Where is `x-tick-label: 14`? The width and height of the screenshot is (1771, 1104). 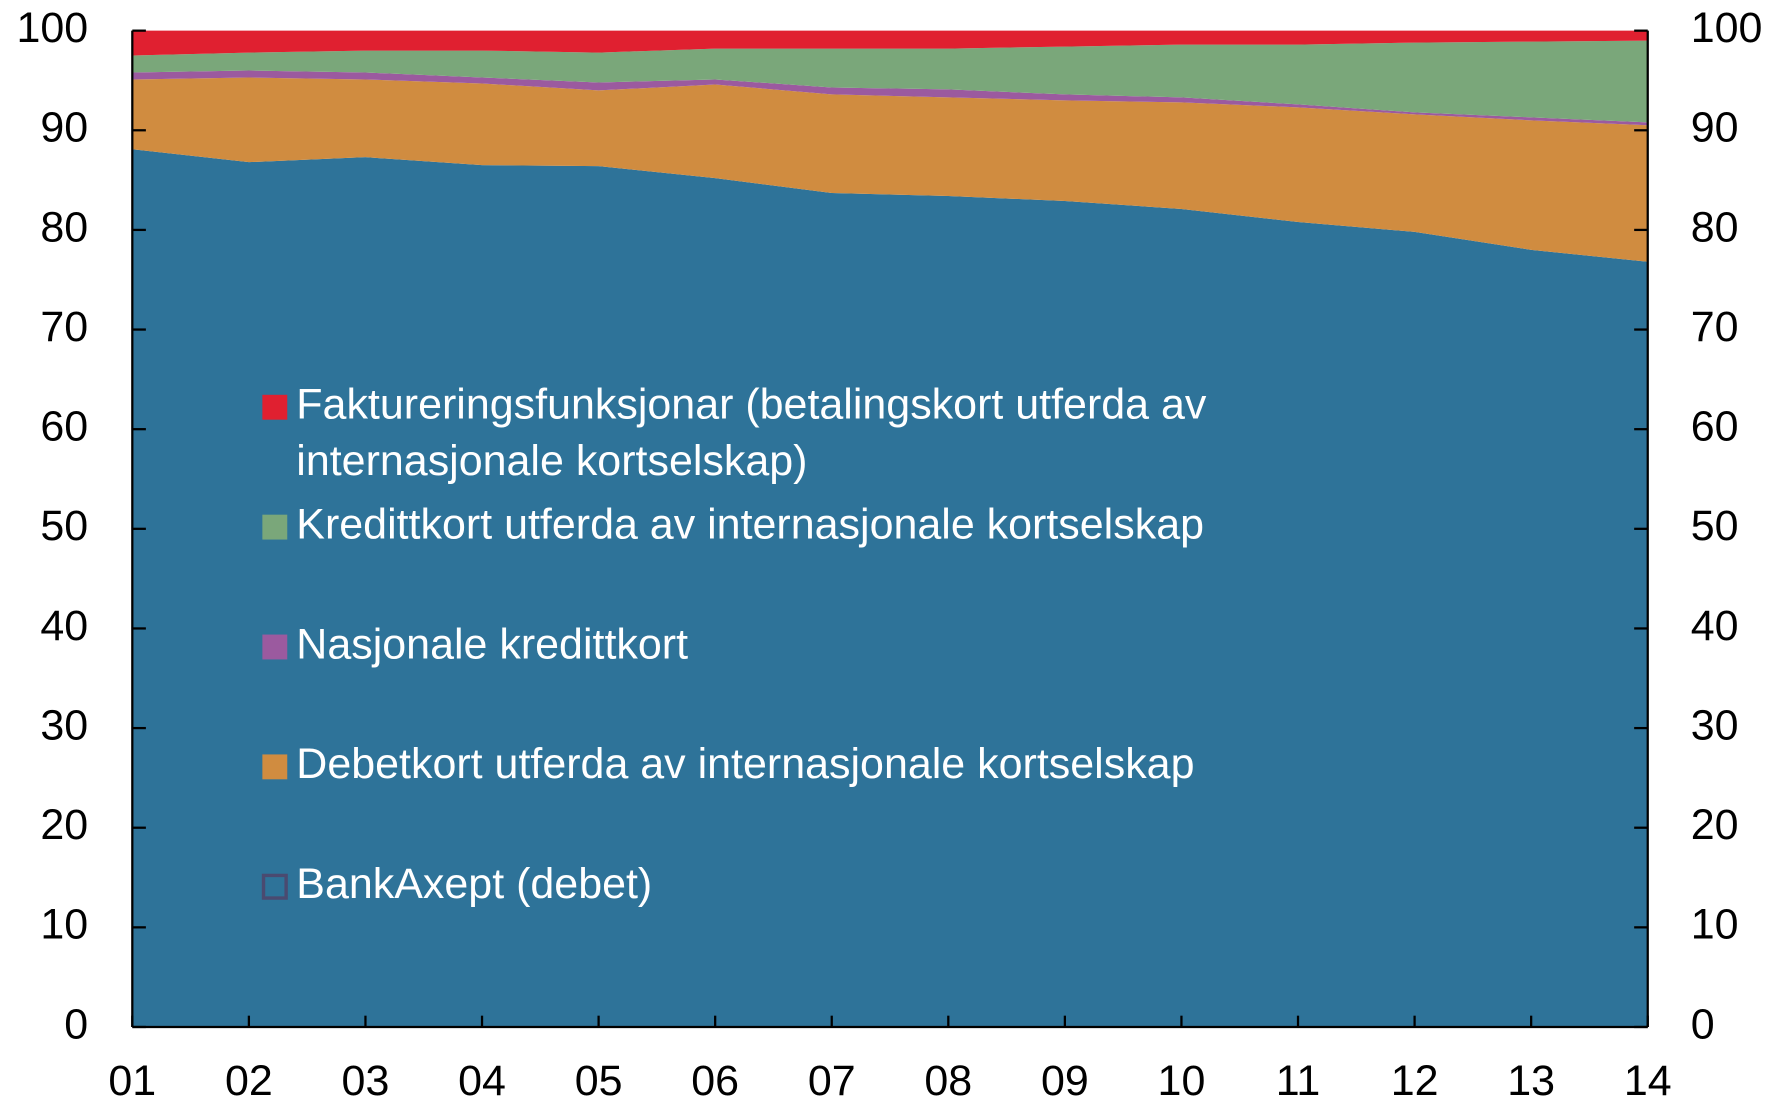
x-tick-label: 14 is located at coordinates (1648, 1080).